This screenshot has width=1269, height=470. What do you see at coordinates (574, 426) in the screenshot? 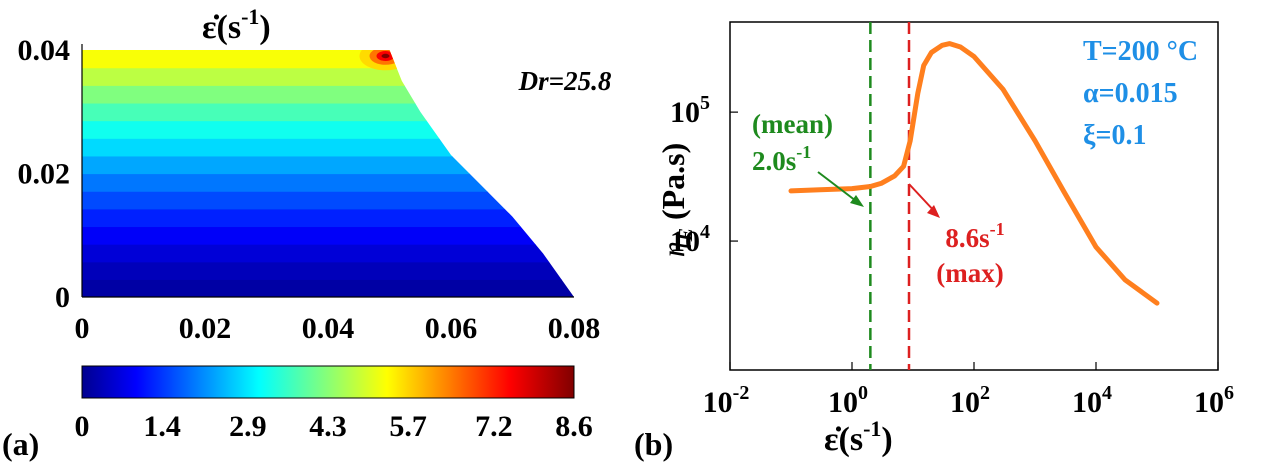
I see `colorbar-tick-label: 8.6` at bounding box center [574, 426].